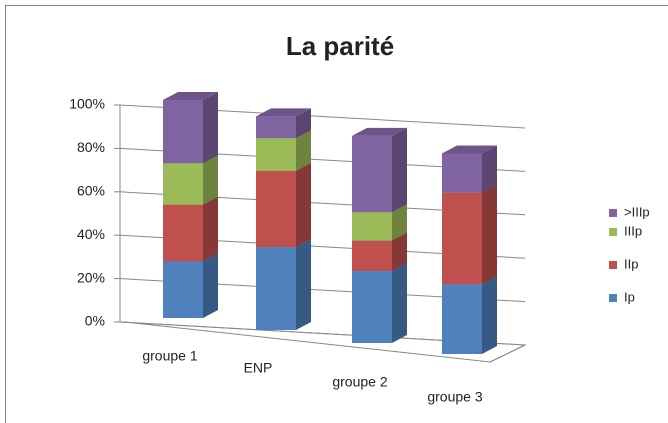  Describe the element at coordinates (91, 234) in the screenshot. I see `y-tick-label: 40%` at that location.